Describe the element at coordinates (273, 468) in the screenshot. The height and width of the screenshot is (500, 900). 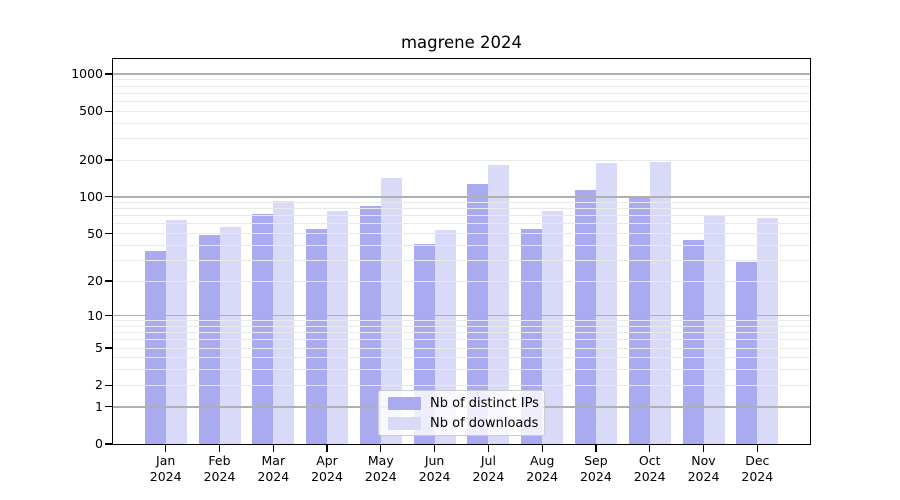
I see `x-tick-label-mar: Mar 2024` at that location.